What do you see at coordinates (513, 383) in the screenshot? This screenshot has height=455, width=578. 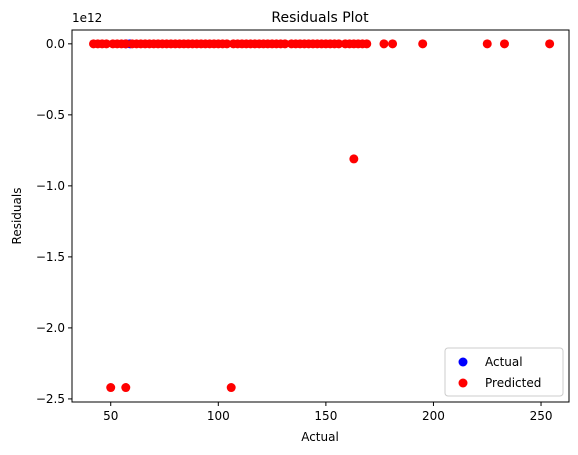 I see `legend-label: Predicted` at bounding box center [513, 383].